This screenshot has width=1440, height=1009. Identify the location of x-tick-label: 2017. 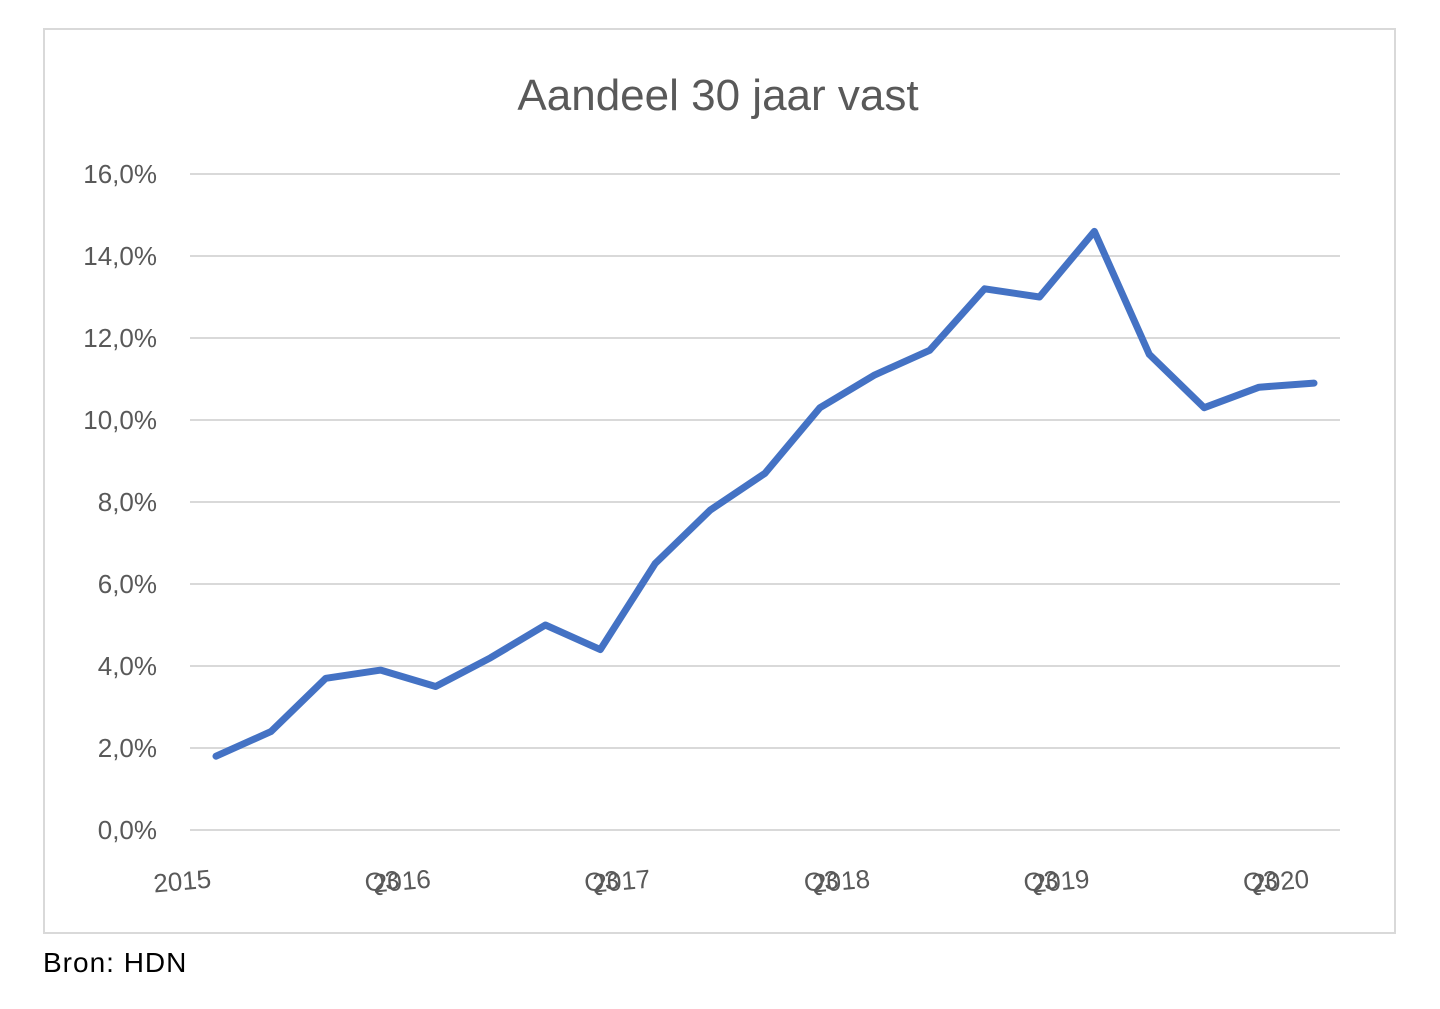
(621, 881).